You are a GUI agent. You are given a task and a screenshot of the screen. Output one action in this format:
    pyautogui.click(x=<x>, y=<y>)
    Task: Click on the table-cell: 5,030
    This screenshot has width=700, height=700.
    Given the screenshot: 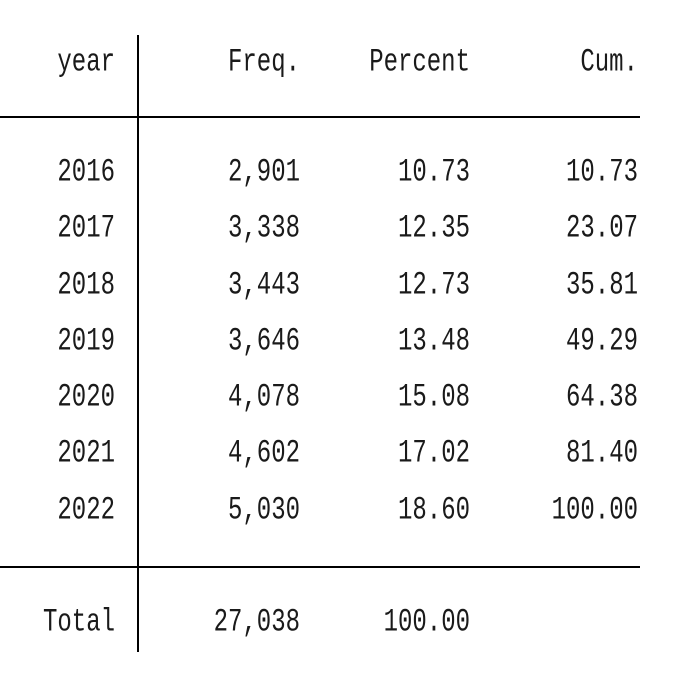 What is the action you would take?
    pyautogui.click(x=264, y=510)
    